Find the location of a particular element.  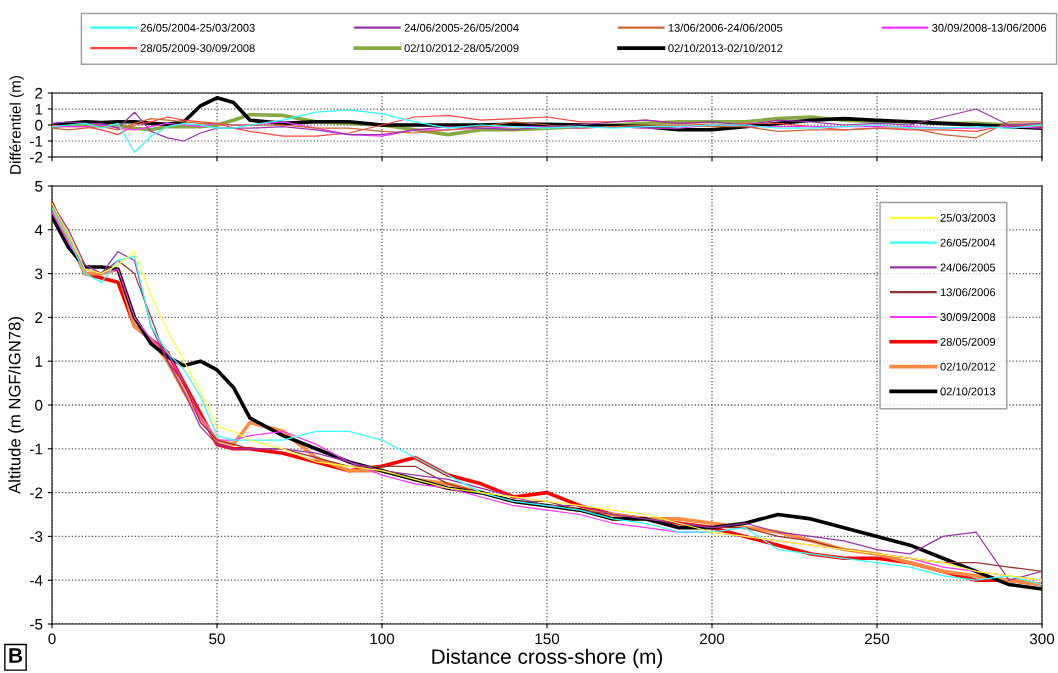

legend-label: 13/06/2006-24/06/2005 is located at coordinates (725, 27).